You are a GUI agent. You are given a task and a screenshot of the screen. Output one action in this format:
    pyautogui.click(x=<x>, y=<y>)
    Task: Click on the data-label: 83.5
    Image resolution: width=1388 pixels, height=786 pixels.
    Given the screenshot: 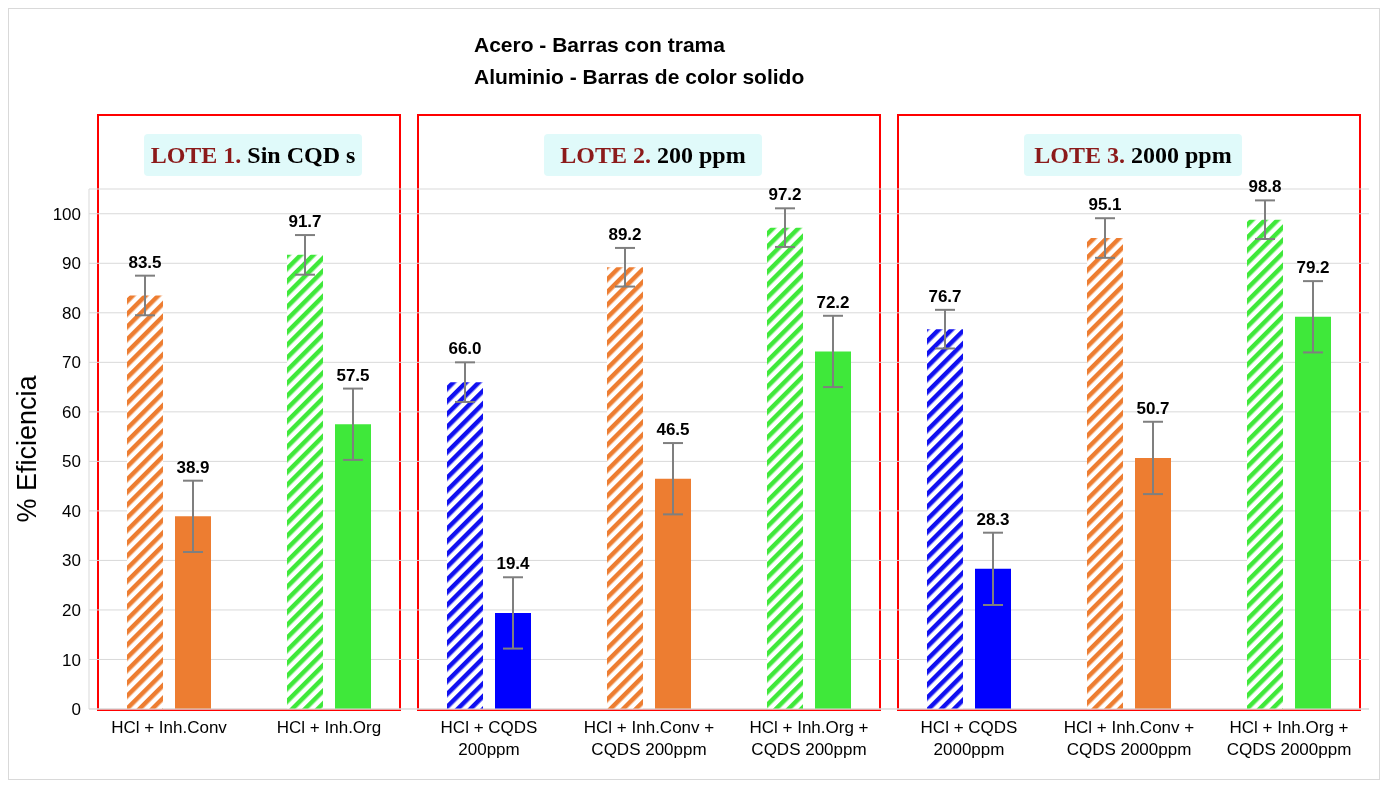 What is the action you would take?
    pyautogui.click(x=145, y=262)
    